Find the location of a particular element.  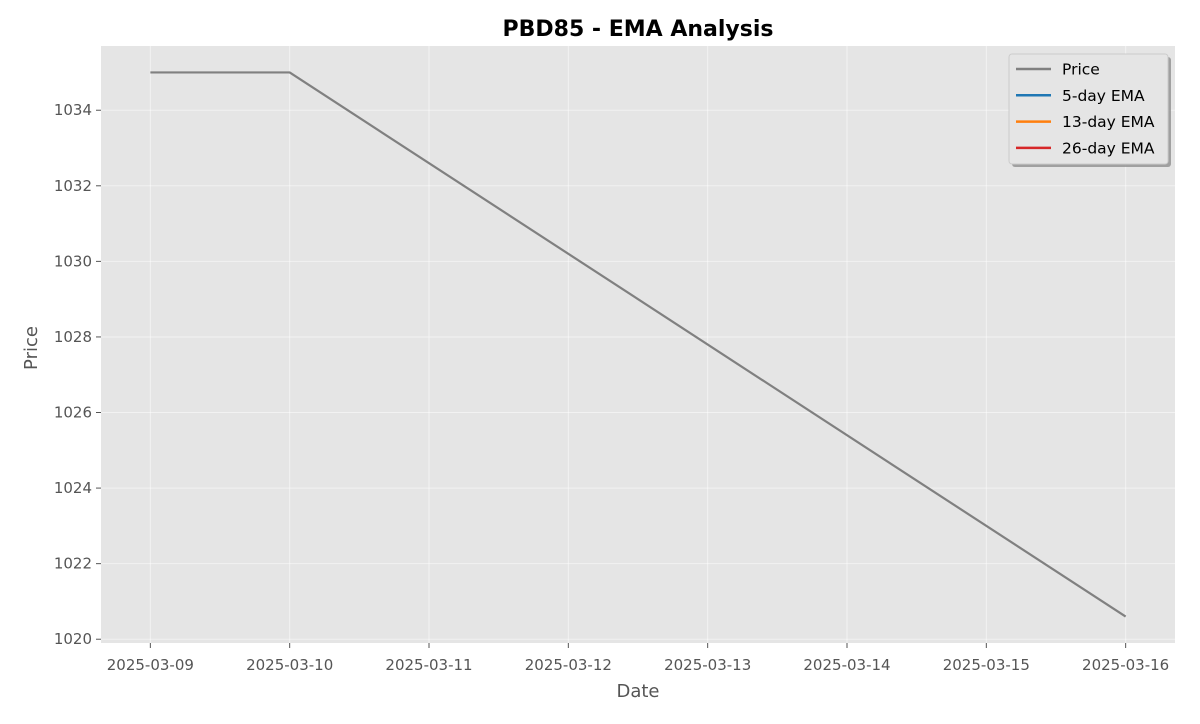

x-tick-label: 2025-03-10 is located at coordinates (289, 665).